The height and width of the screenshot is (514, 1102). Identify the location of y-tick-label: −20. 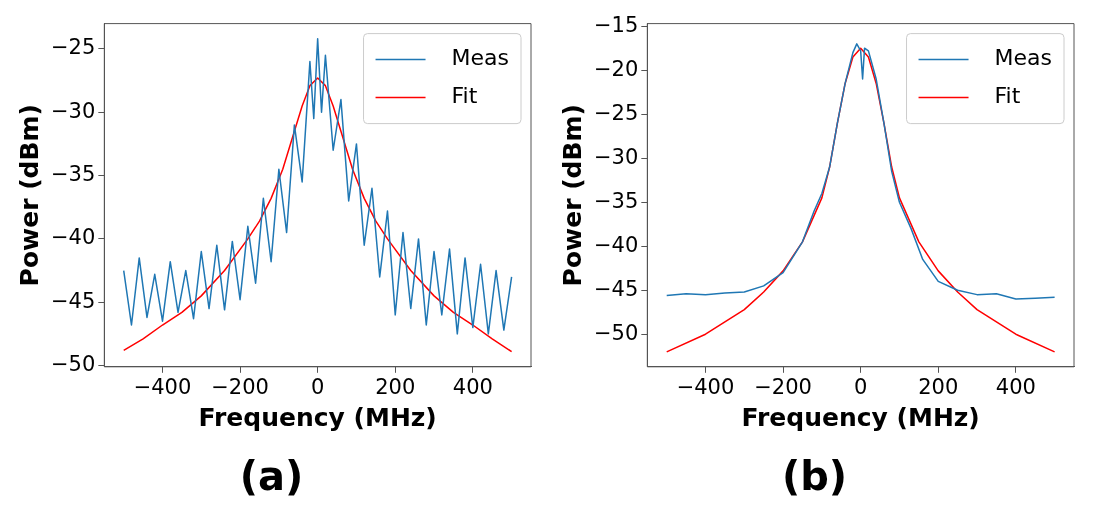
(616, 68).